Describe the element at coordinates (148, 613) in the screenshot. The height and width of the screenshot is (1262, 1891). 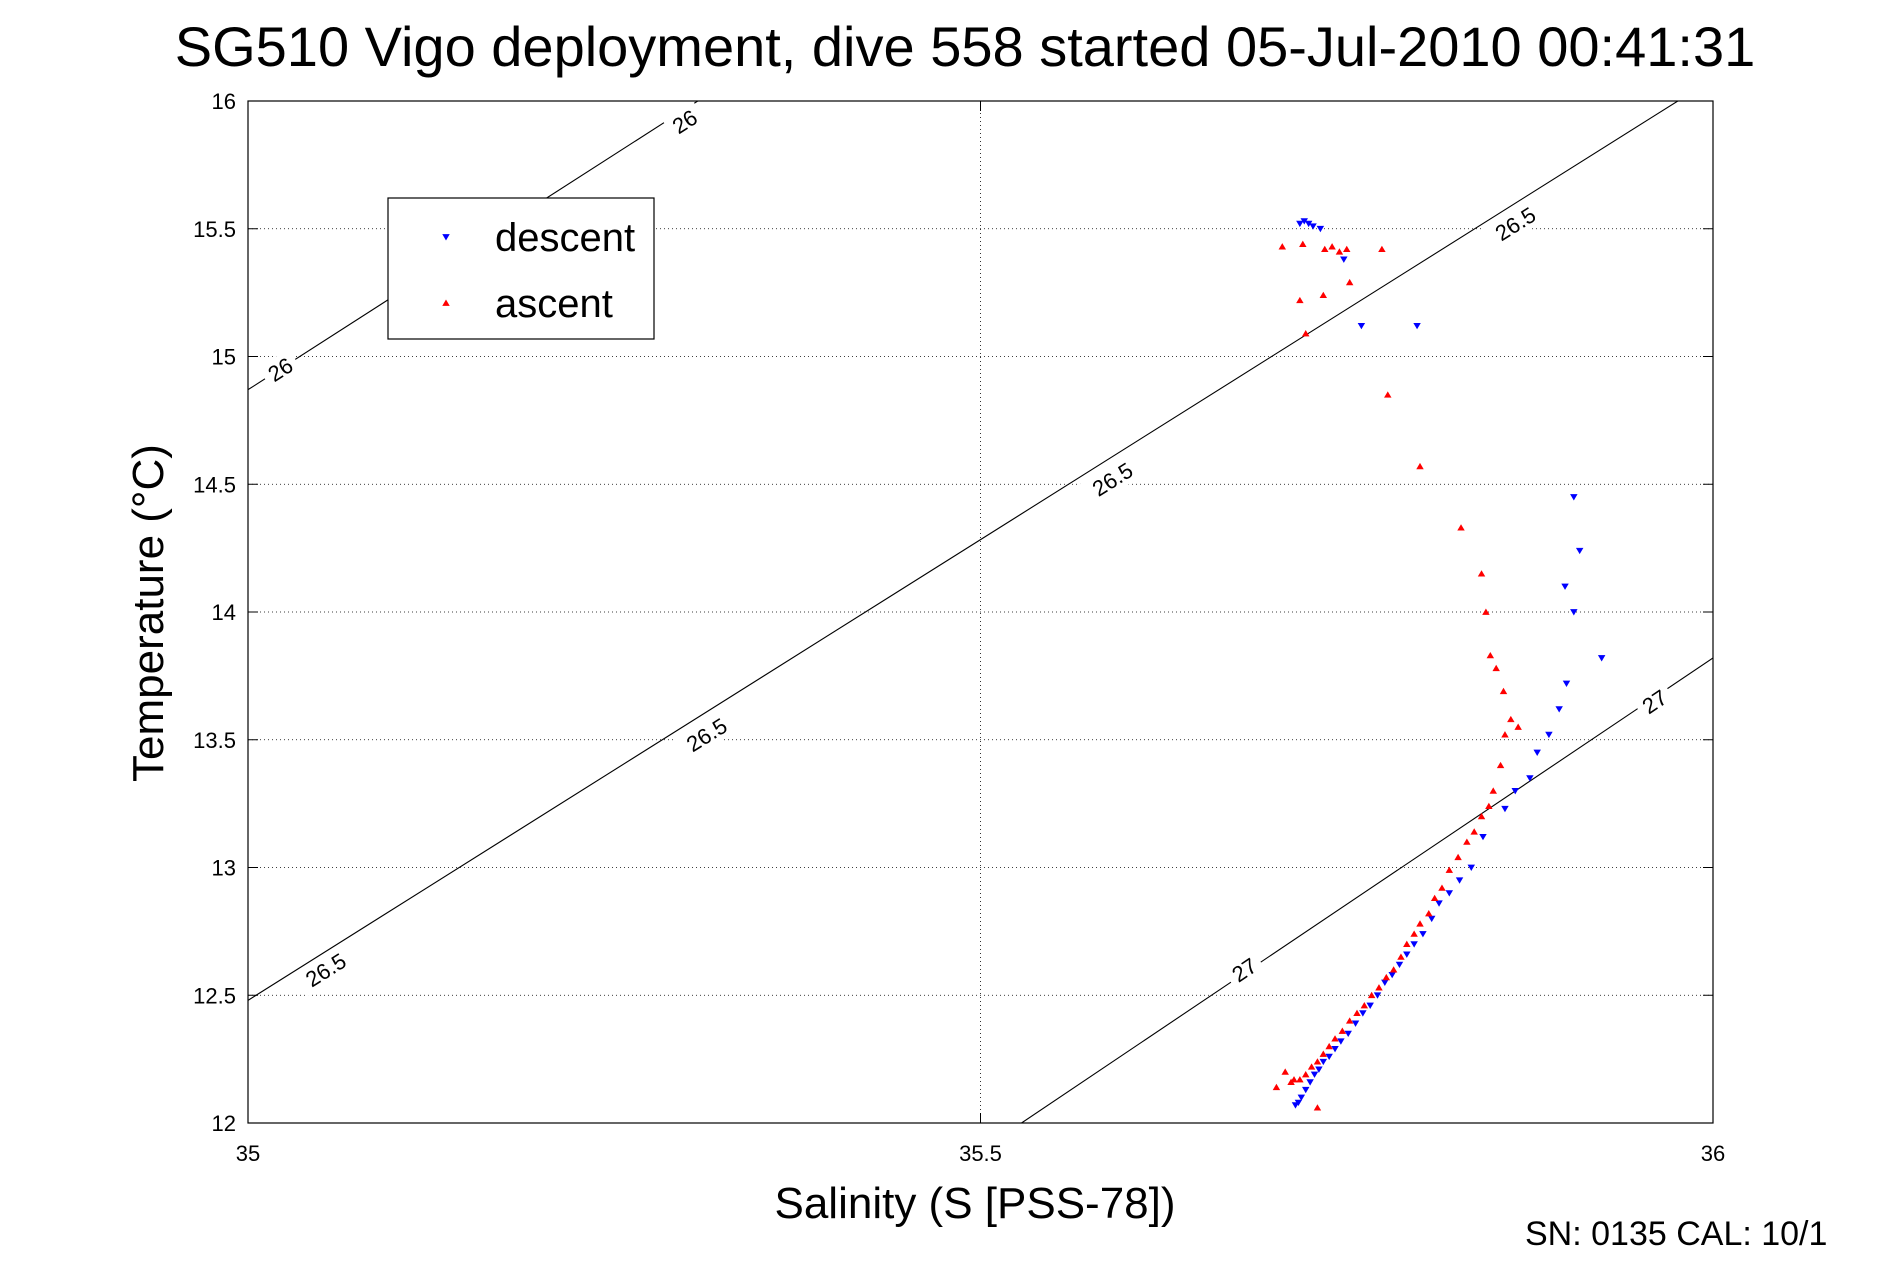
I see `y-axis-label: Temperature (°C)` at that location.